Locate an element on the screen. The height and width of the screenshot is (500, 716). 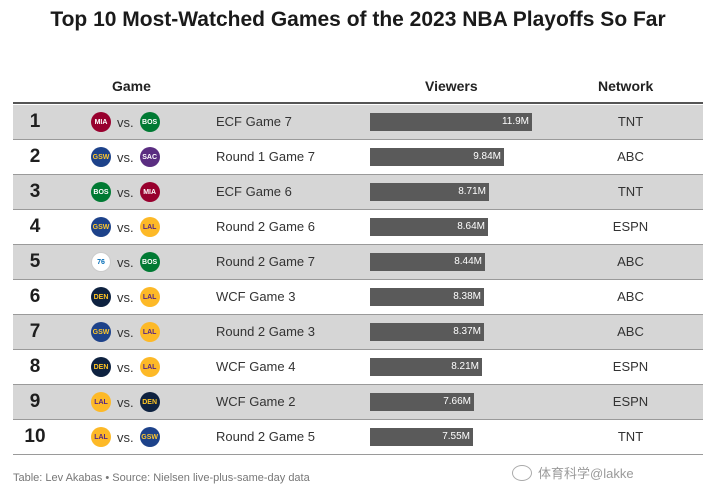
kings-logo-icon: SAC is located at coordinates (149, 157).